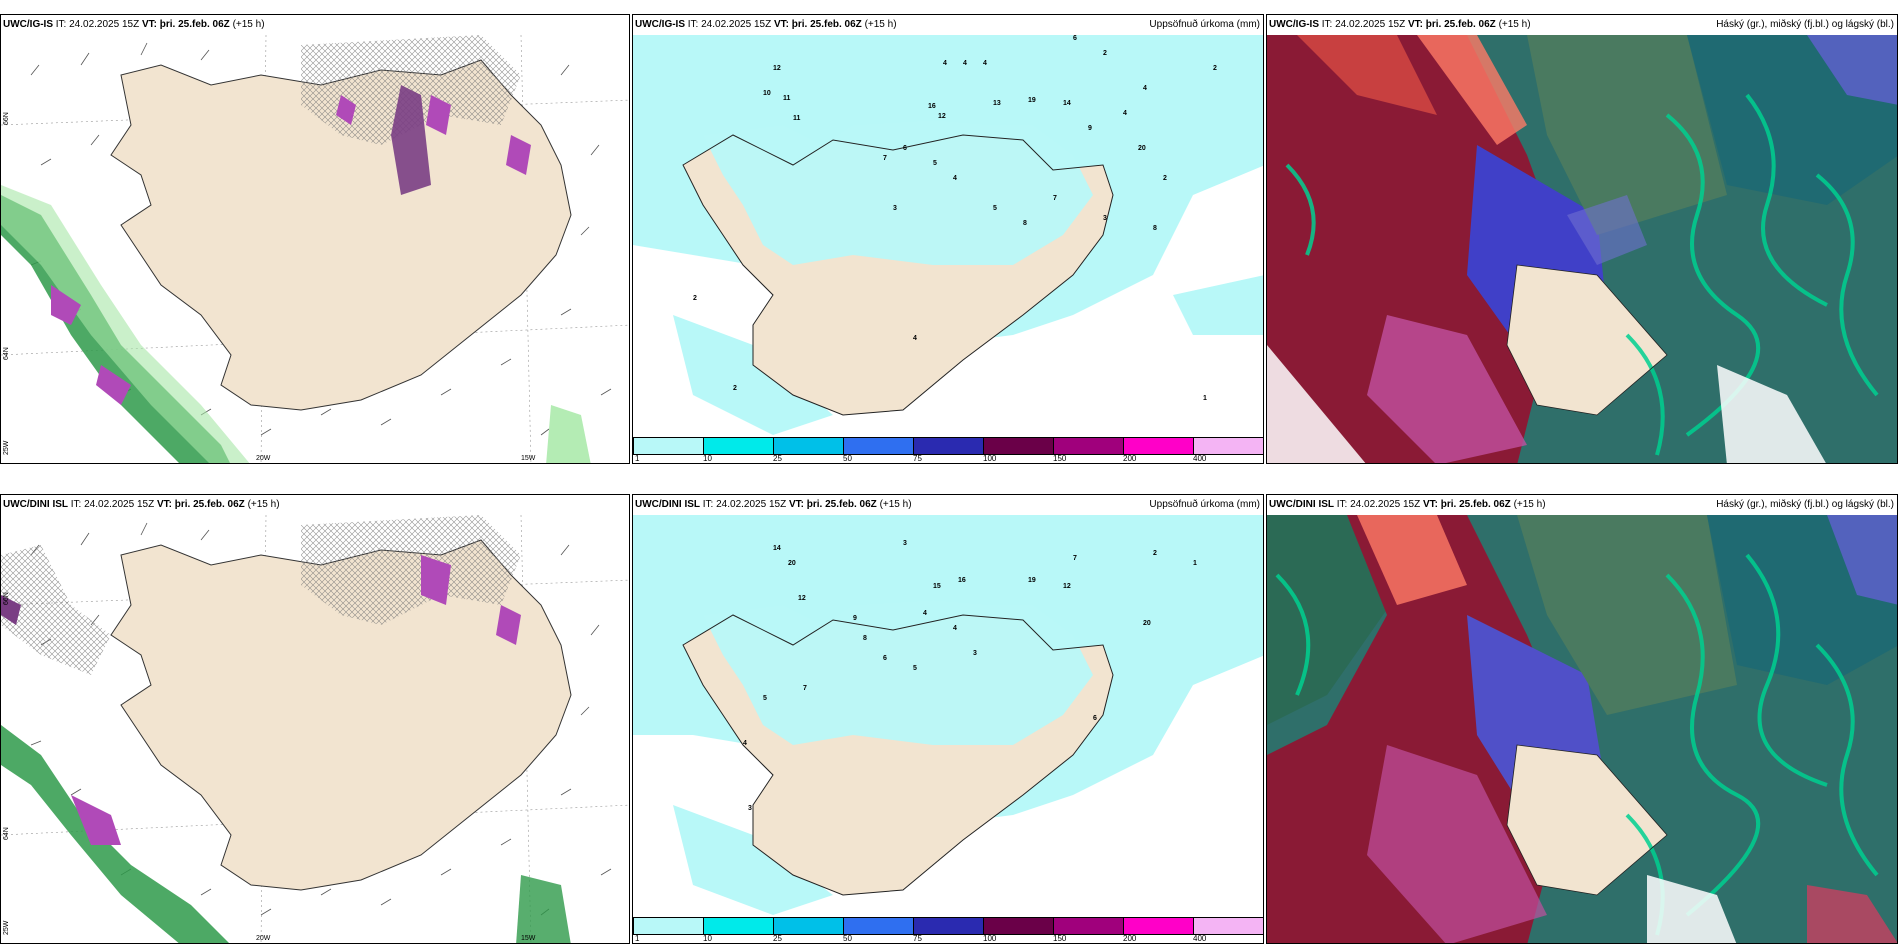 This screenshot has width=1900, height=950. I want to click on wind-map, so click(315, 248).